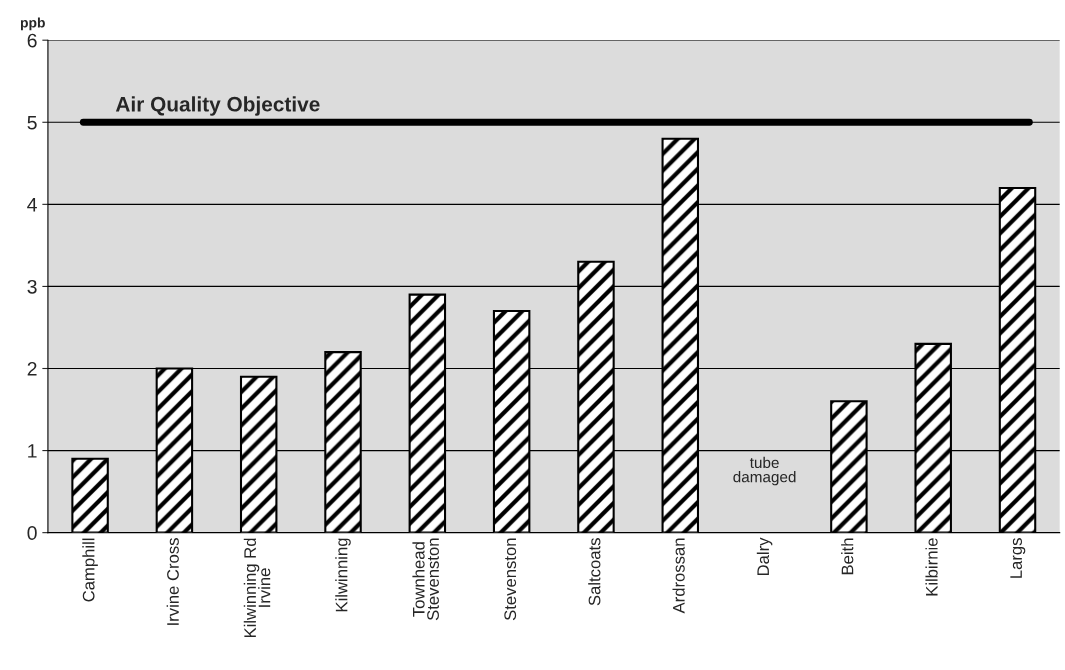  What do you see at coordinates (32, 368) in the screenshot?
I see `y-tick-label: 2` at bounding box center [32, 368].